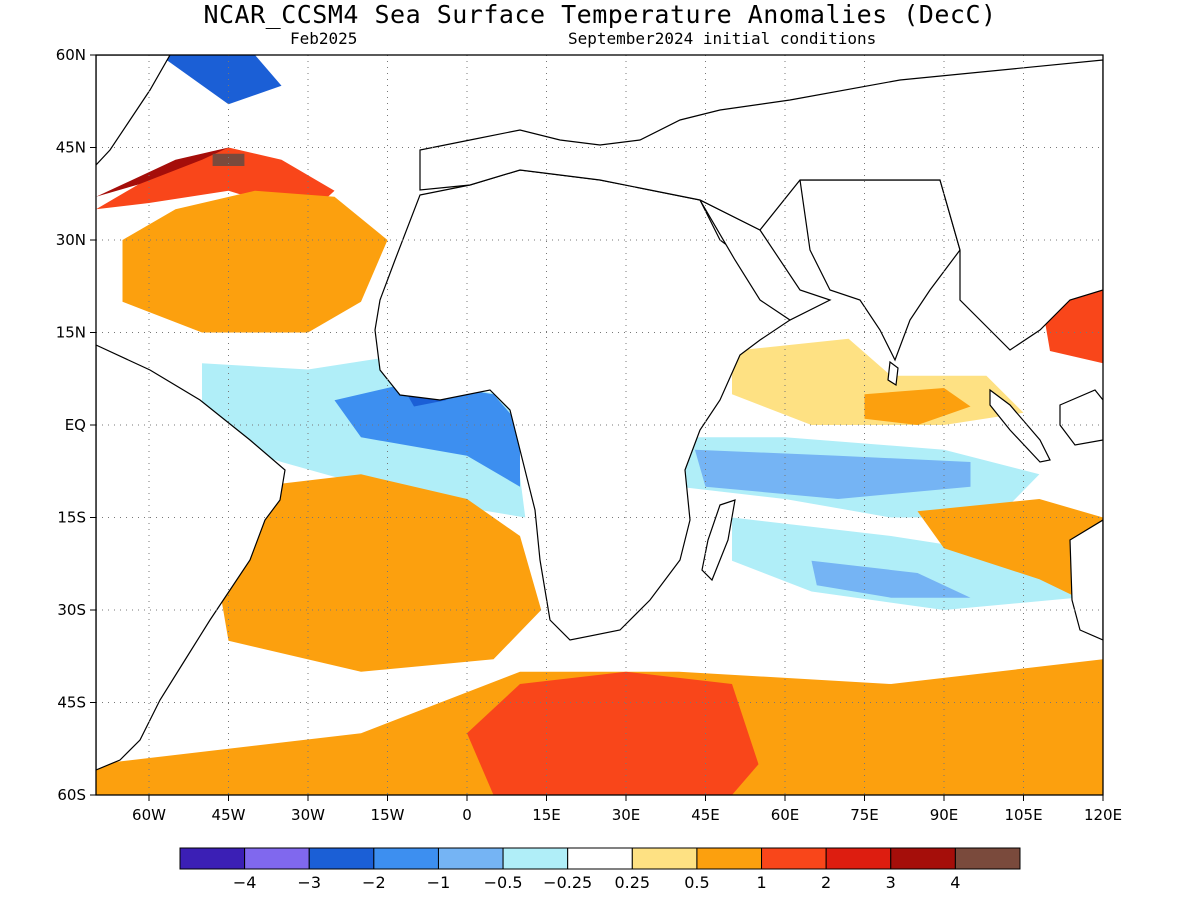 This screenshot has width=1200, height=900. I want to click on colorbar-label: −0.5, so click(503, 882).